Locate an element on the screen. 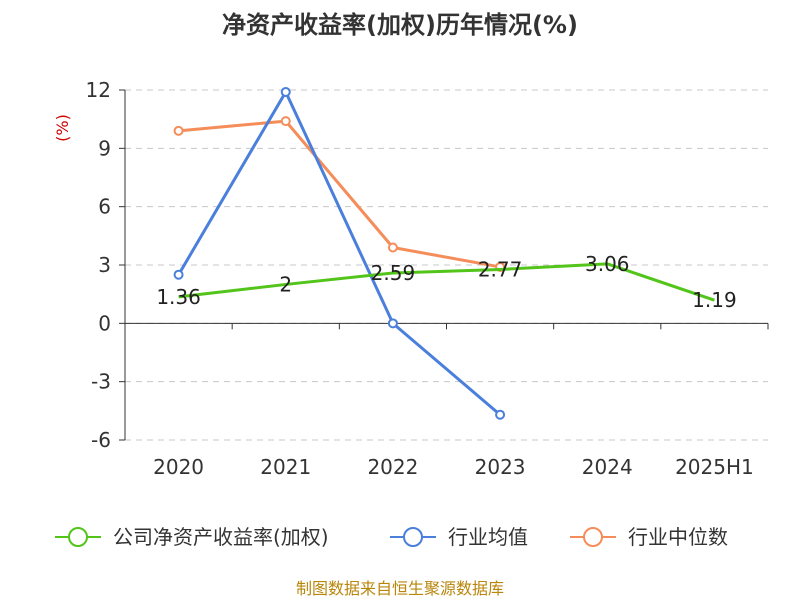  legend-label: 行业中位数 is located at coordinates (678, 537).